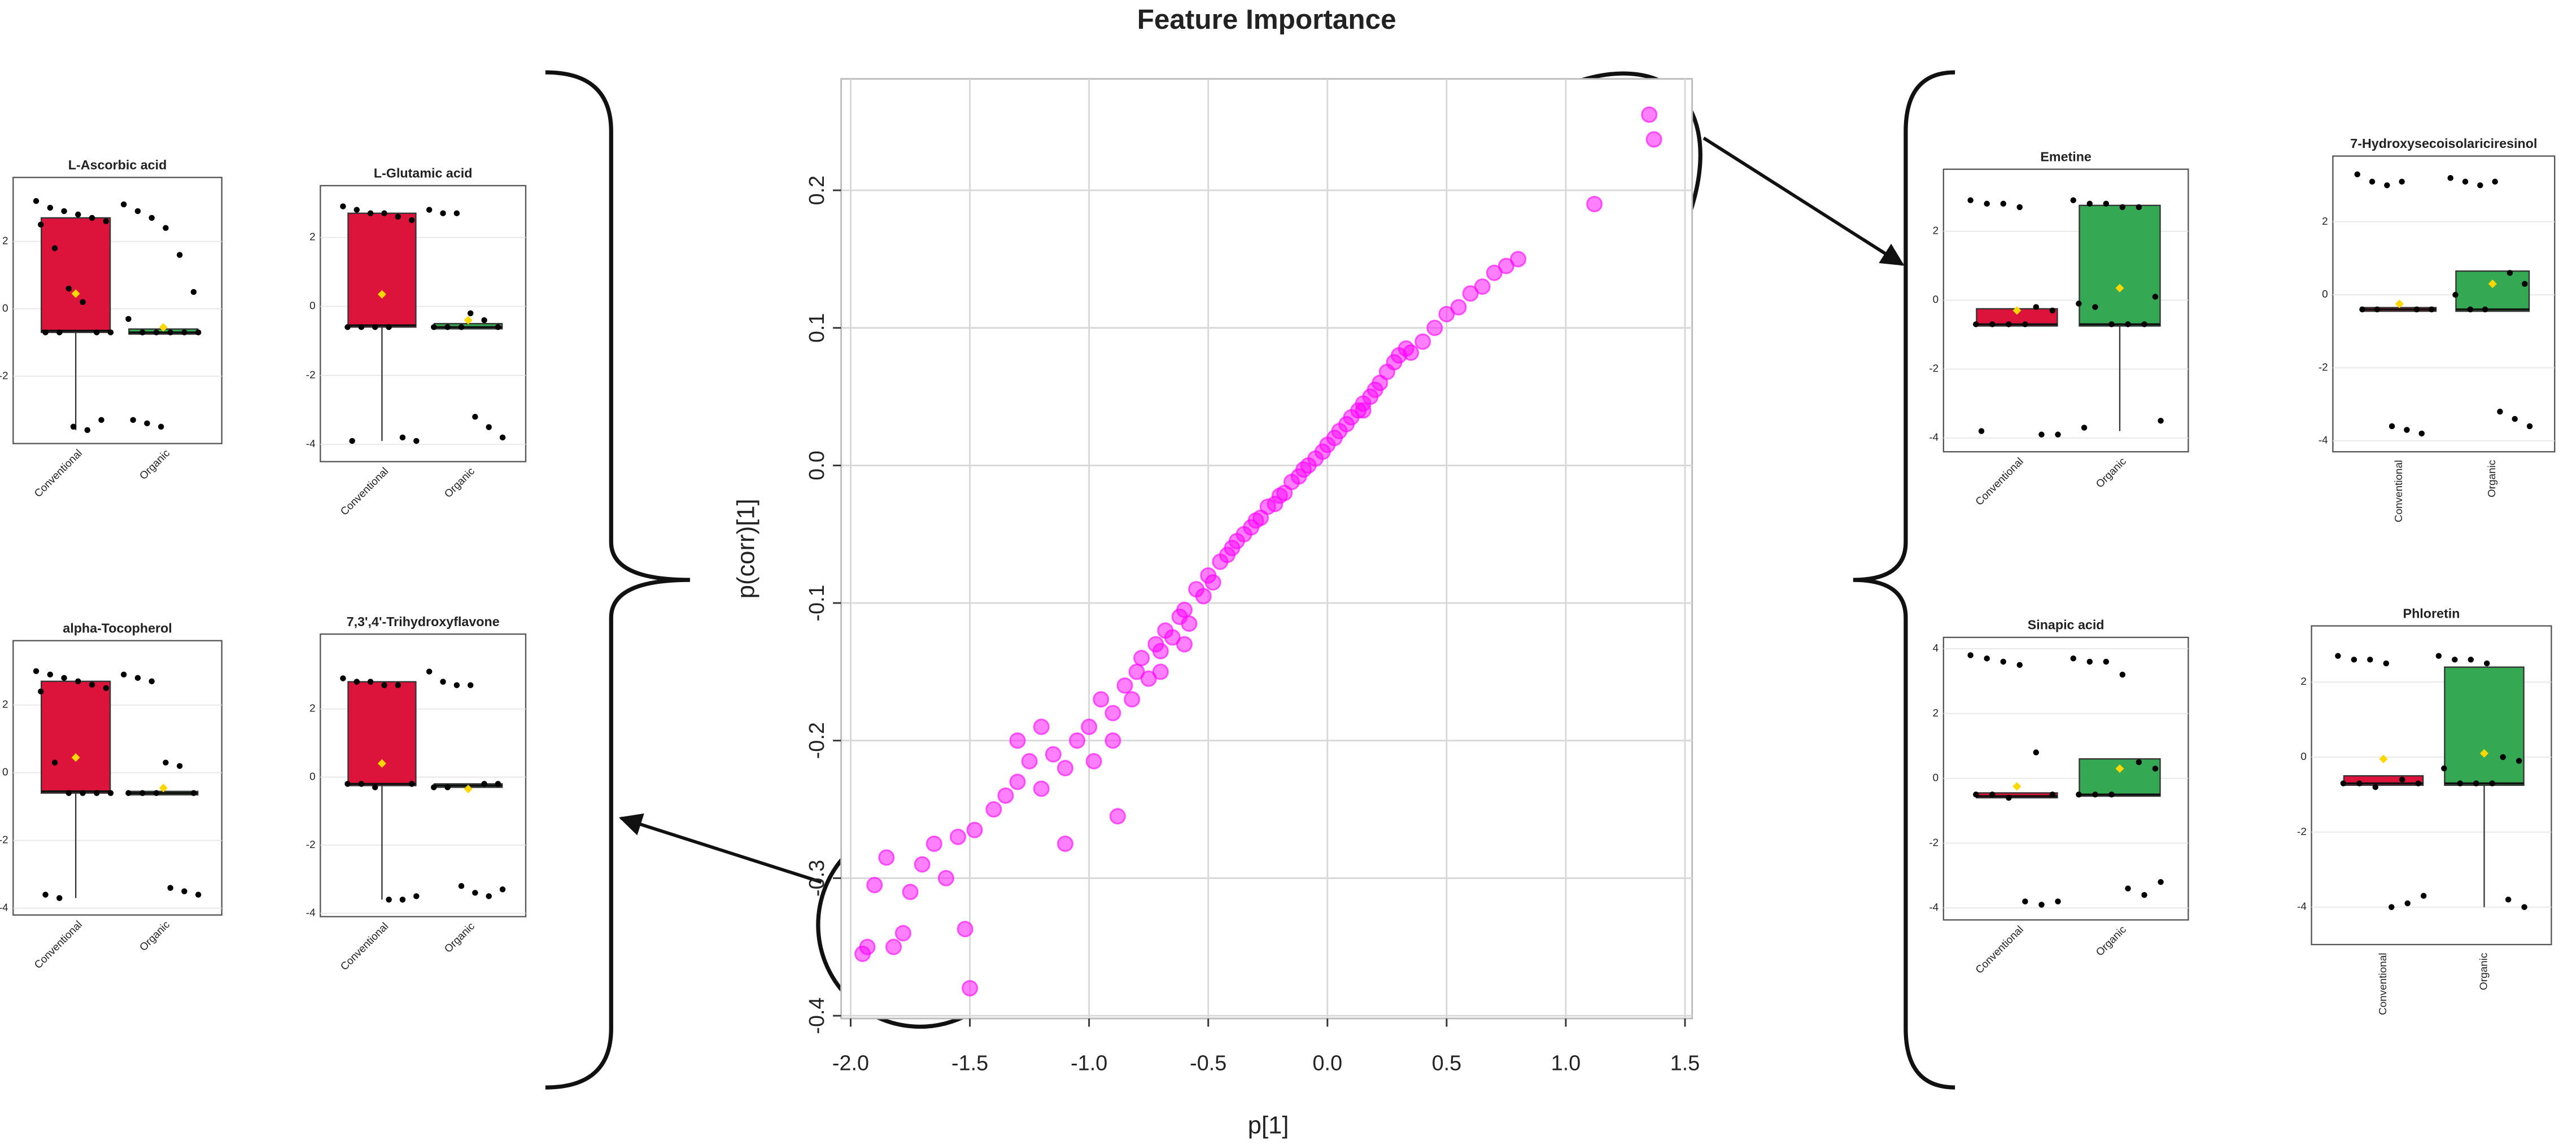  Describe the element at coordinates (746, 548) in the screenshot. I see `y-axis-label: p(corr)[1]` at that location.